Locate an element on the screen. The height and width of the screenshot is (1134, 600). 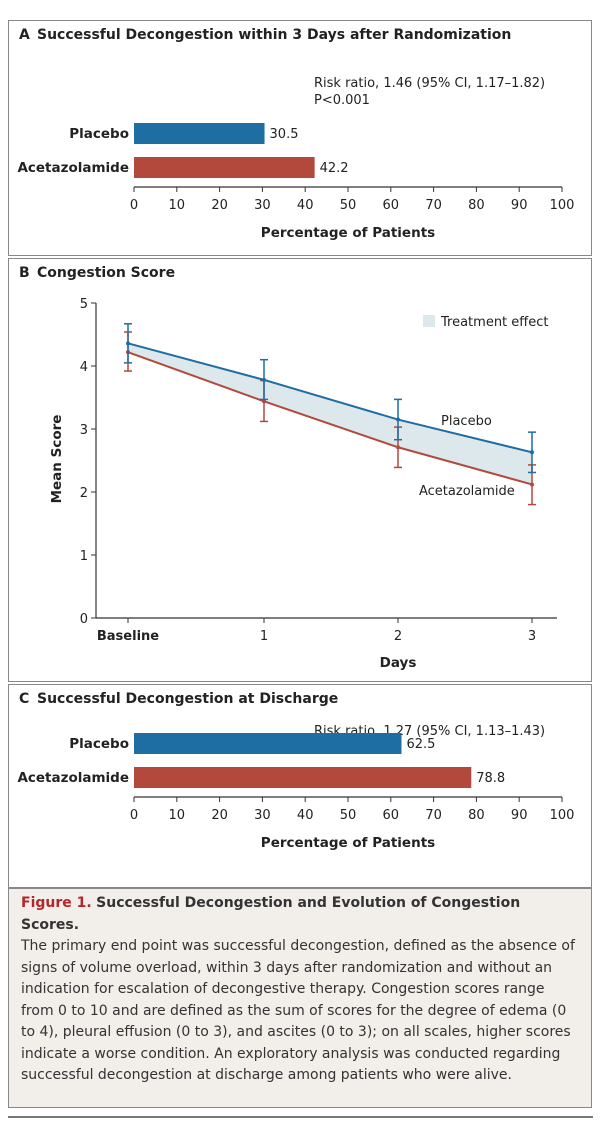
y-tick-label: 3 is located at coordinates (84, 430).